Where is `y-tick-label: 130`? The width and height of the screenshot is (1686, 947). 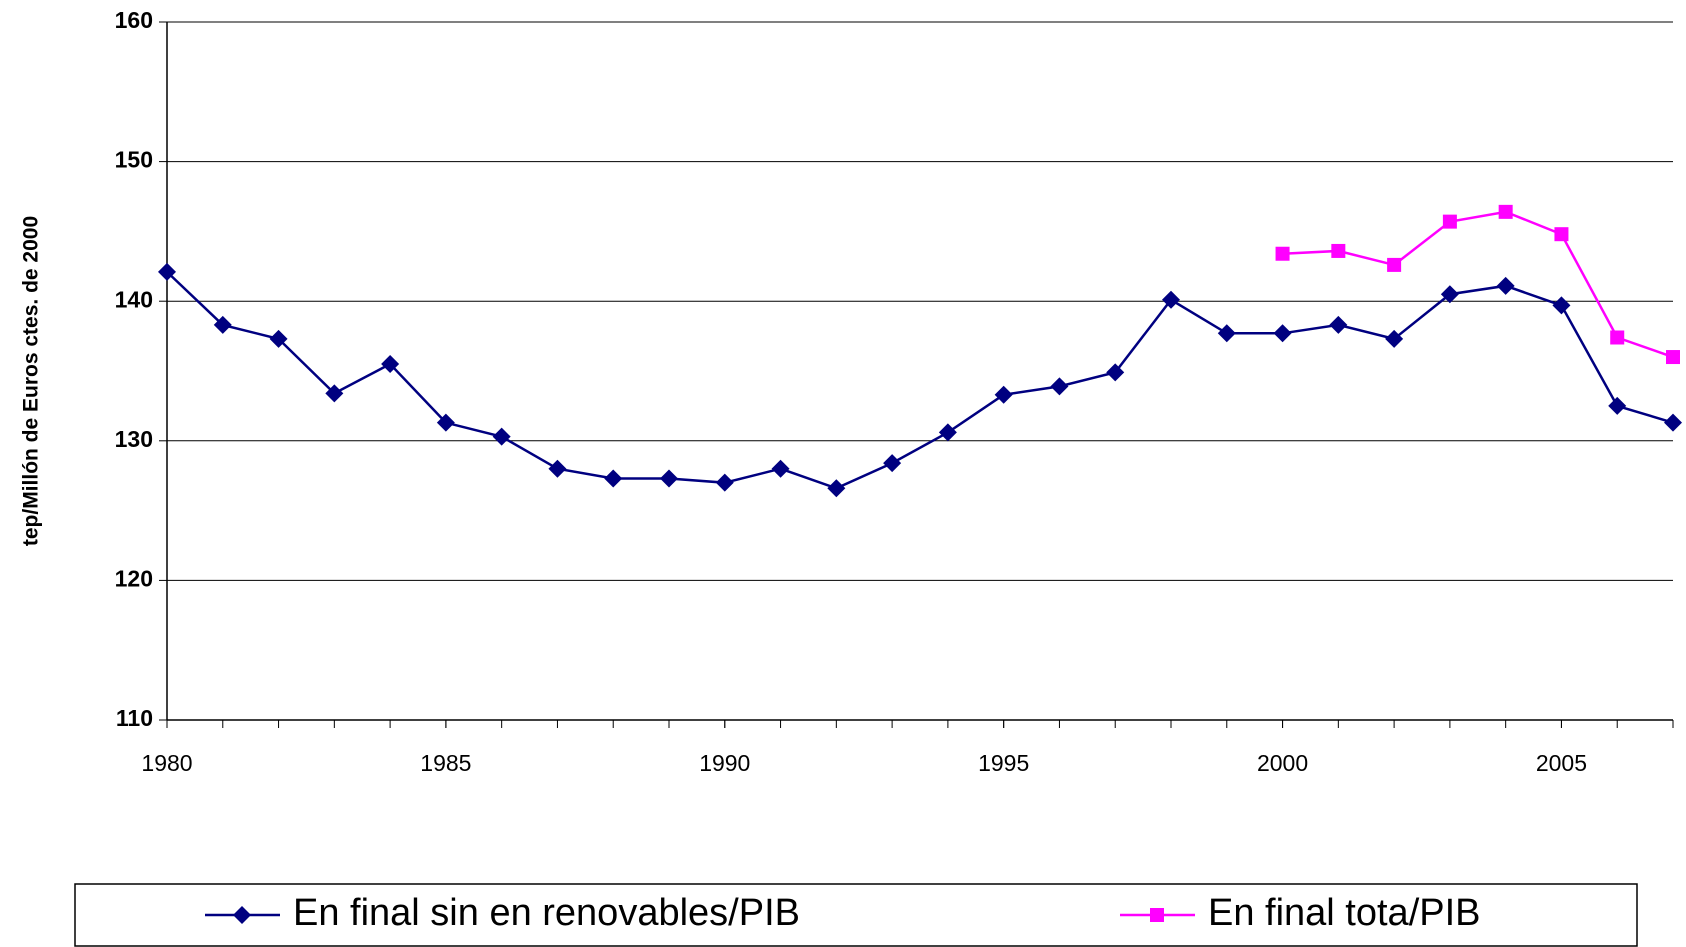 y-tick-label: 130 is located at coordinates (134, 439).